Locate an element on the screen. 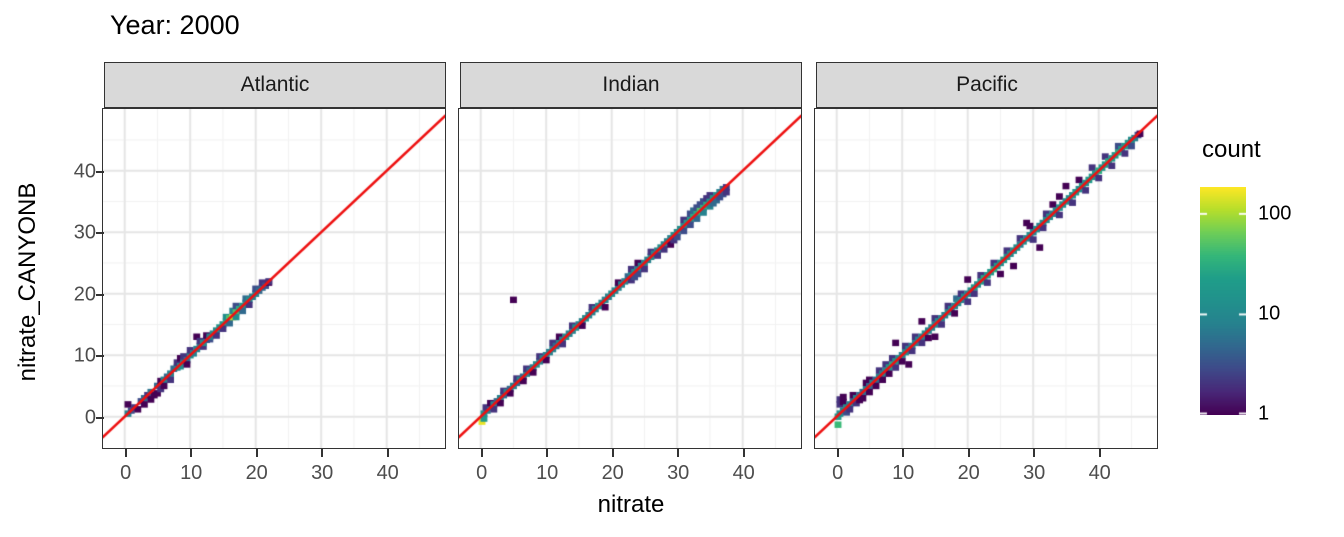 This screenshot has height=537, width=1344. facet-strip-indian: Indian is located at coordinates (631, 85).